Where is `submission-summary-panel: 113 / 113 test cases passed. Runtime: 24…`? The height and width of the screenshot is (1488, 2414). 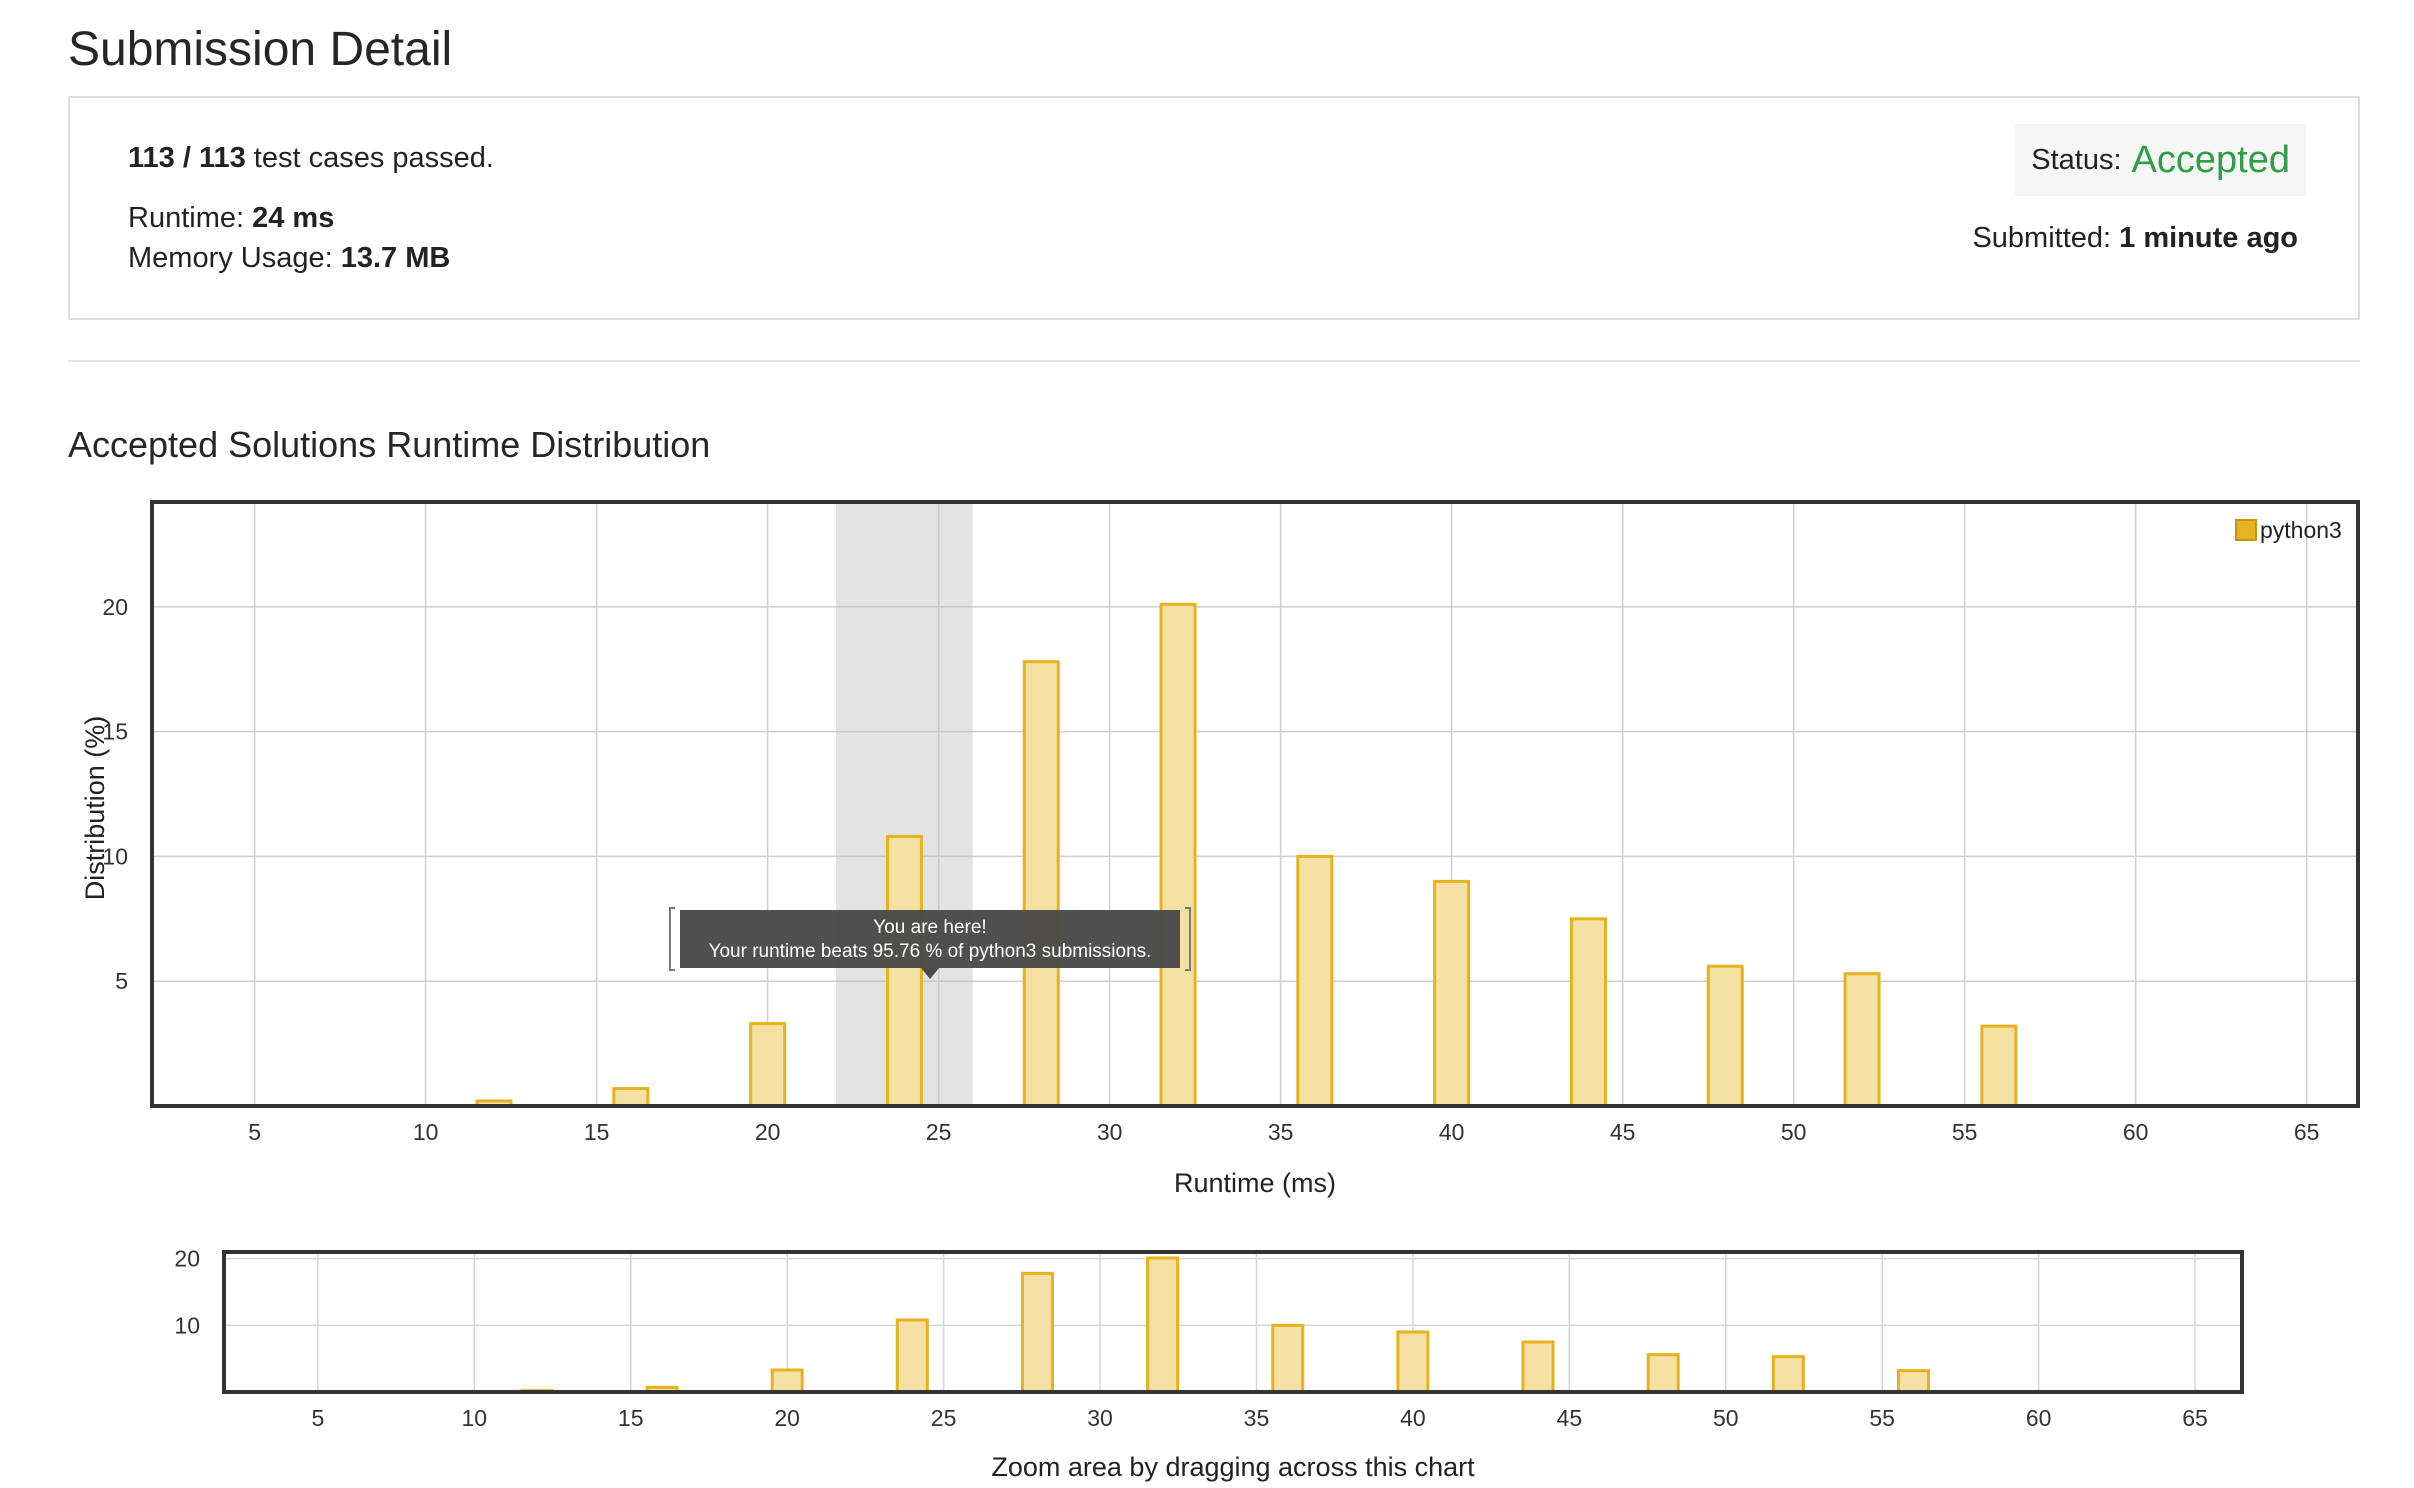 submission-summary-panel: 113 / 113 test cases passed. Runtime: 24… is located at coordinates (1214, 208).